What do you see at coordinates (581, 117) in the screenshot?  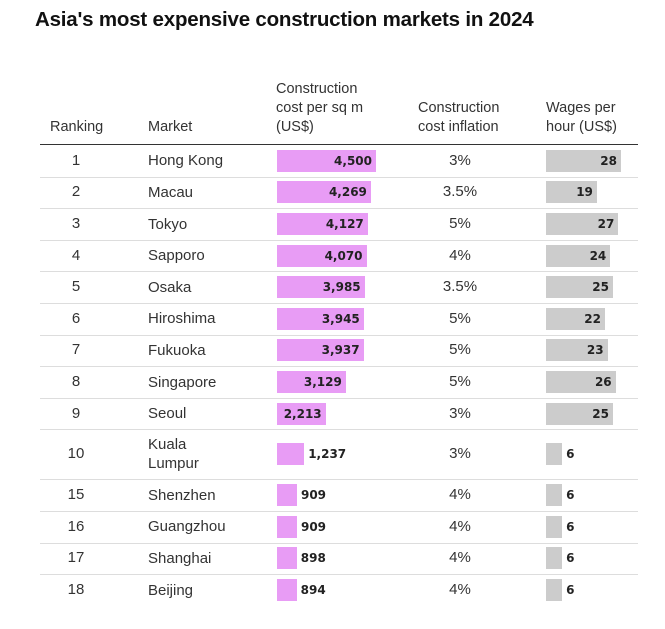 I see `header-wages: Wages per hour (US$)` at bounding box center [581, 117].